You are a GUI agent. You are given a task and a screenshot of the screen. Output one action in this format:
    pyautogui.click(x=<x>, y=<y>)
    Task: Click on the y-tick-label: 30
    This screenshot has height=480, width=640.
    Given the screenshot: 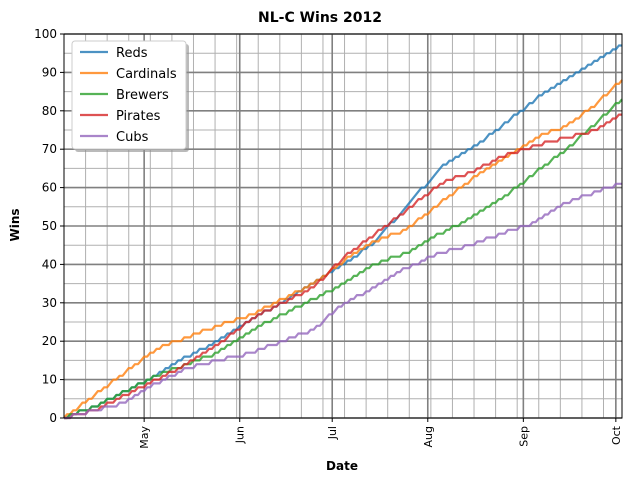 What is the action you would take?
    pyautogui.click(x=49, y=303)
    